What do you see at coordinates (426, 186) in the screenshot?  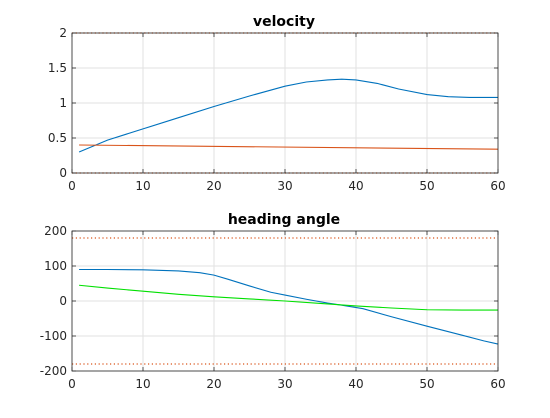 I see `velocity-x-tick-label: 50` at bounding box center [426, 186].